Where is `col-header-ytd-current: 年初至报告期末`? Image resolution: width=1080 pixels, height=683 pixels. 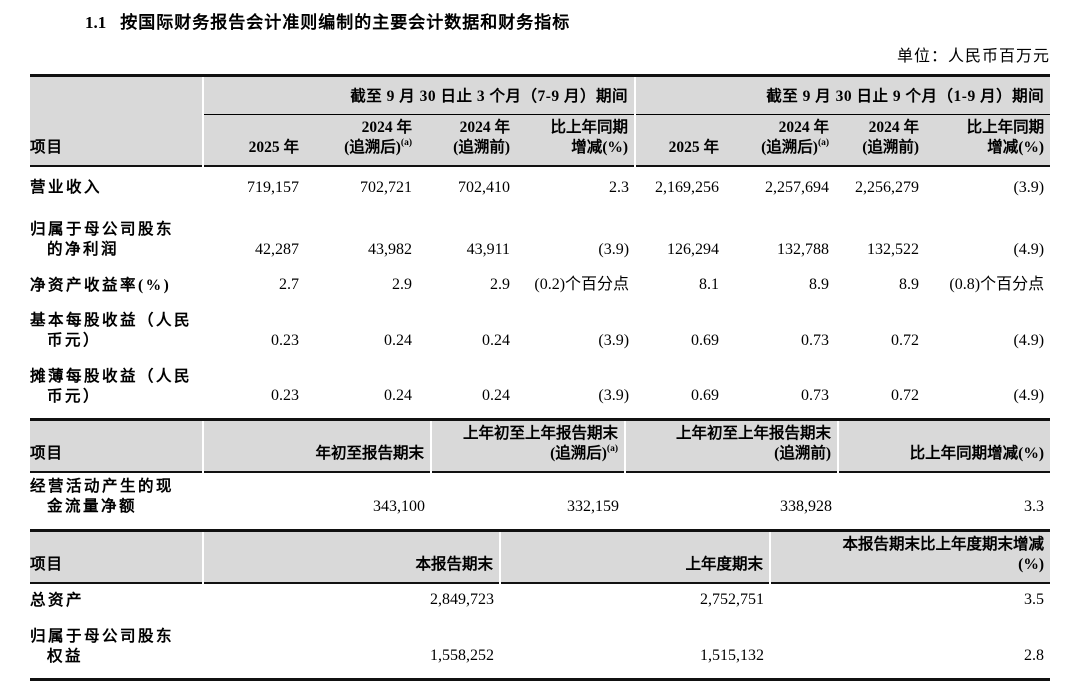
col-header-ytd-current: 年初至报告期末 is located at coordinates (316, 446).